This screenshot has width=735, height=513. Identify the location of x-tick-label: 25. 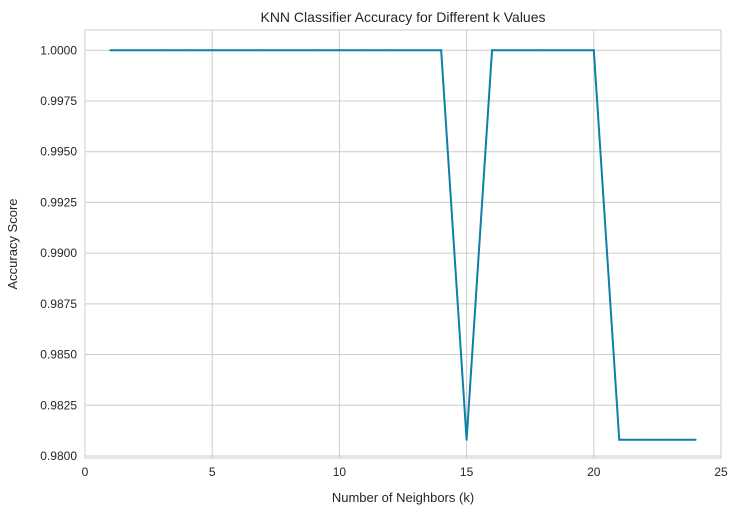
(721, 472).